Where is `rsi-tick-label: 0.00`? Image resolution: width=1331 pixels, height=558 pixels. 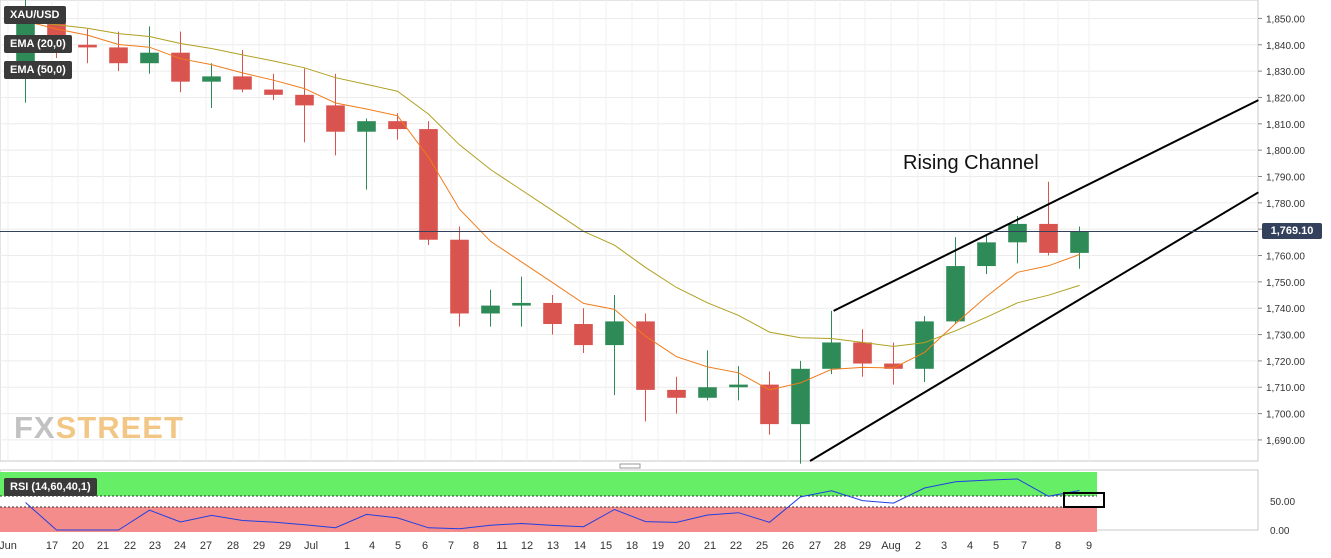
rsi-tick-label: 0.00 is located at coordinates (1280, 531).